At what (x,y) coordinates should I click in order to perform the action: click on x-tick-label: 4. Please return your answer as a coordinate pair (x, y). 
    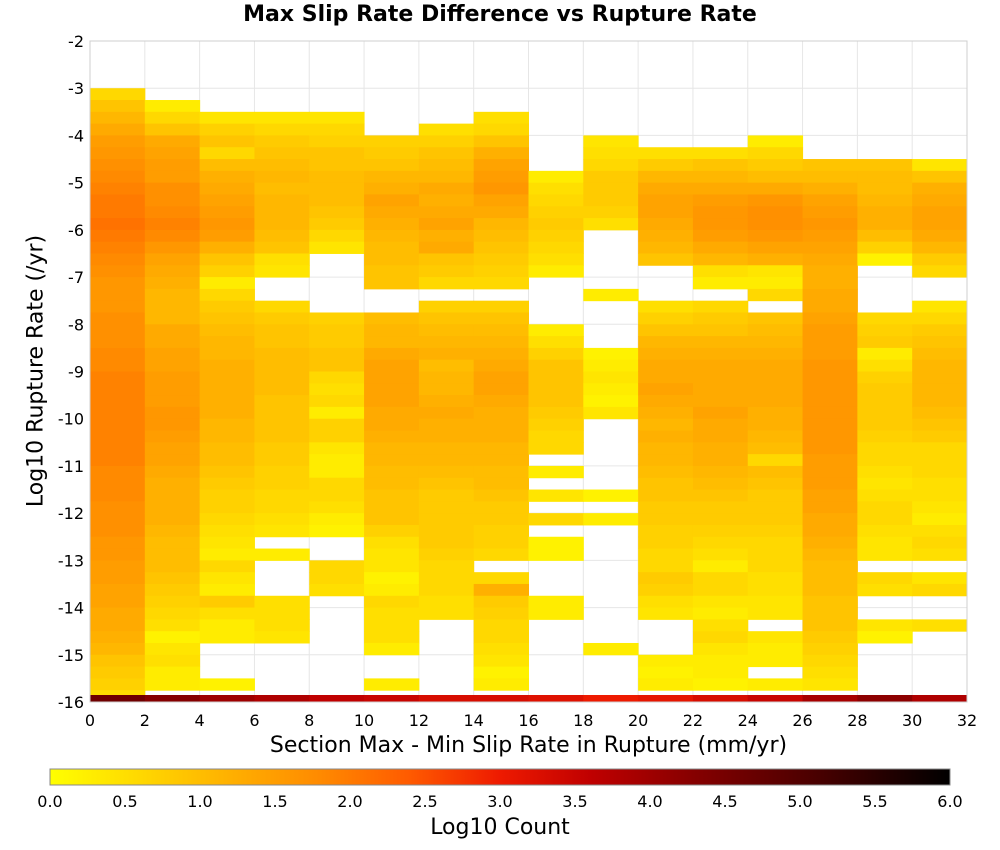
    Looking at the image, I should click on (200, 720).